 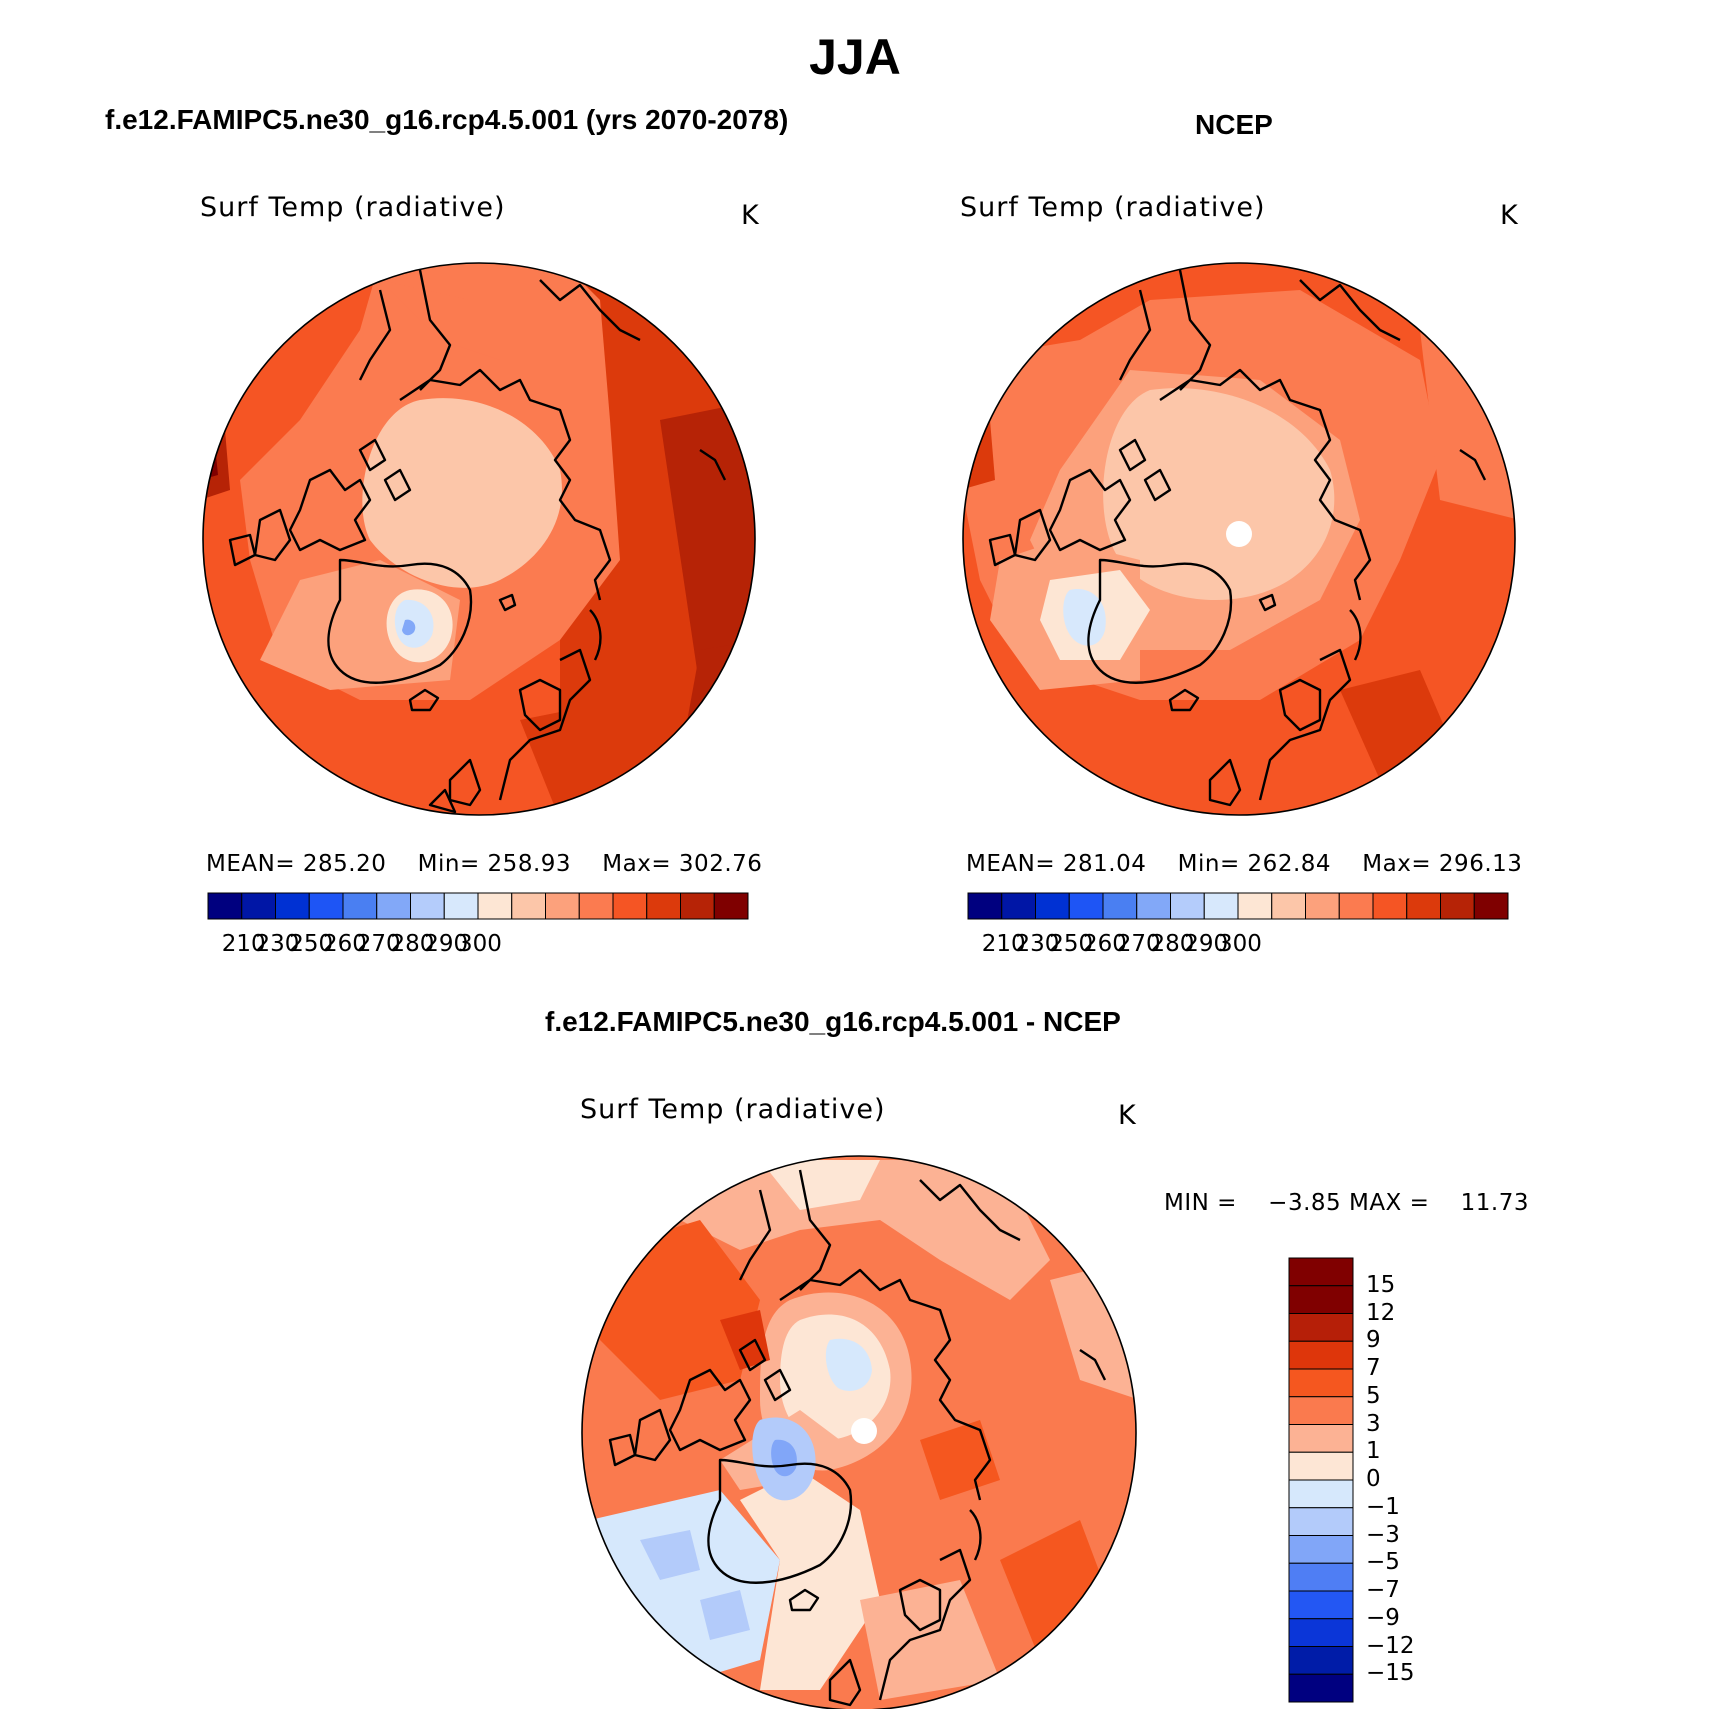 I want to click on diff-coastlines, so click(x=857, y=1438).